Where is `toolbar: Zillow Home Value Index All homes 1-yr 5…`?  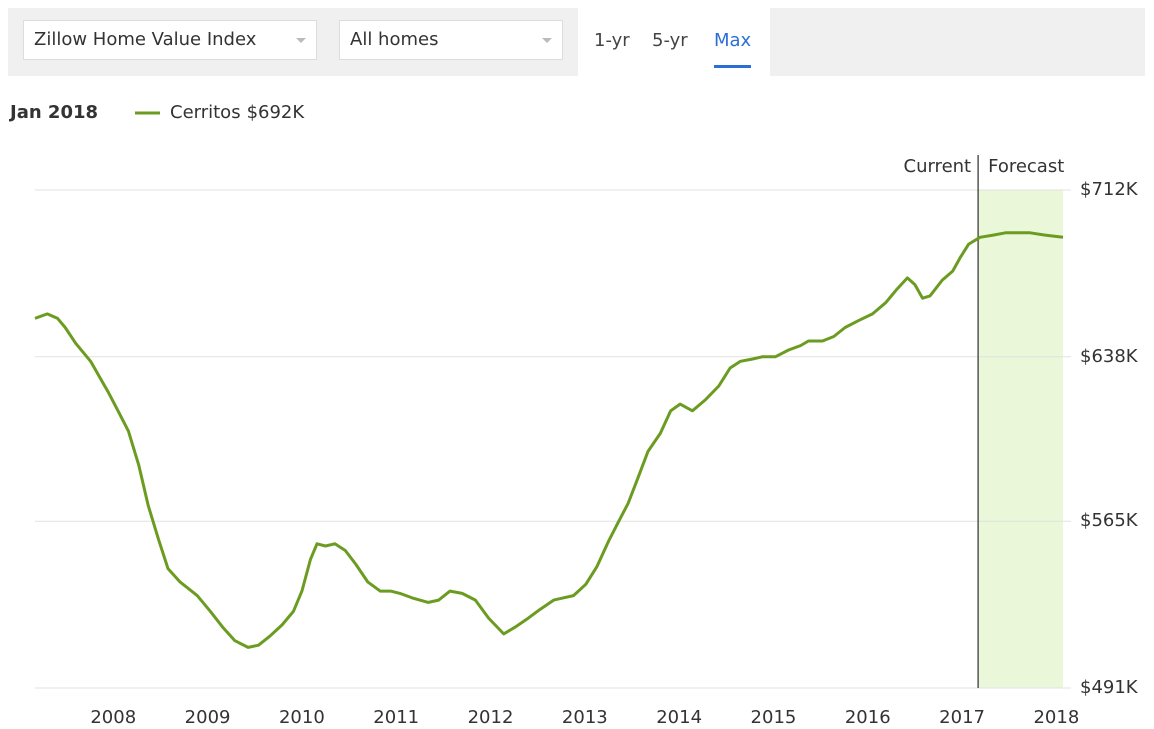 toolbar: Zillow Home Value Index All homes 1-yr 5… is located at coordinates (576, 42).